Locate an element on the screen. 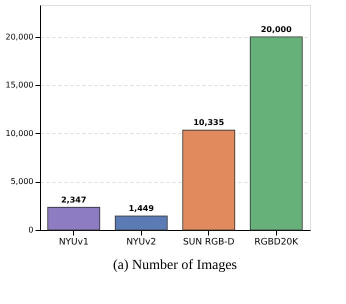 The width and height of the screenshot is (346, 304). y-tick-label: 10,000 is located at coordinates (20, 133).